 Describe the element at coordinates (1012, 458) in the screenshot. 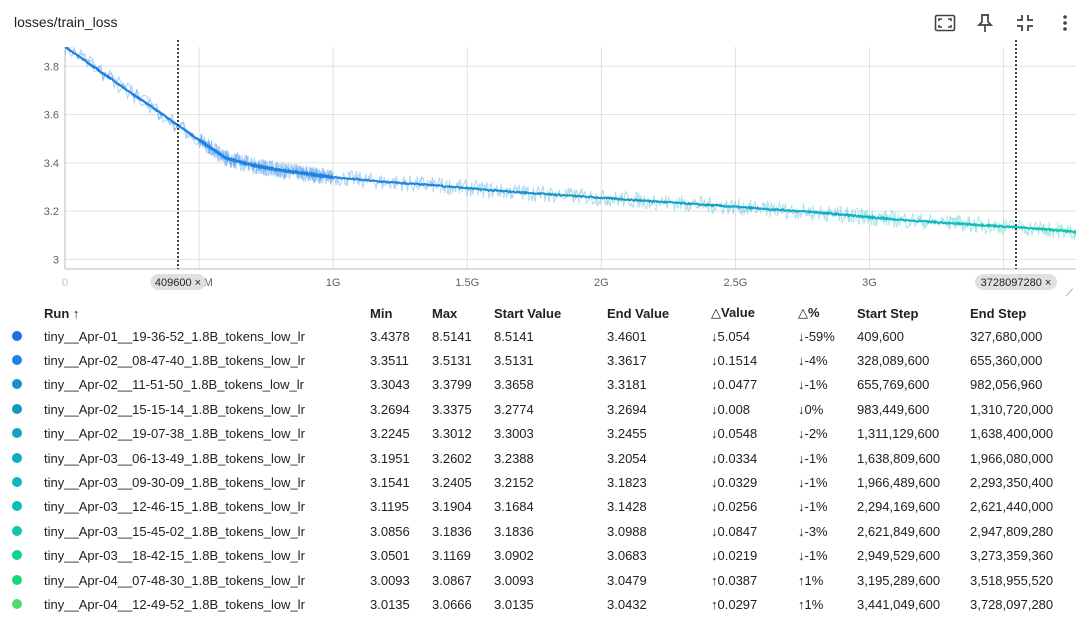

I see `end-step: 1,966,080,000` at that location.